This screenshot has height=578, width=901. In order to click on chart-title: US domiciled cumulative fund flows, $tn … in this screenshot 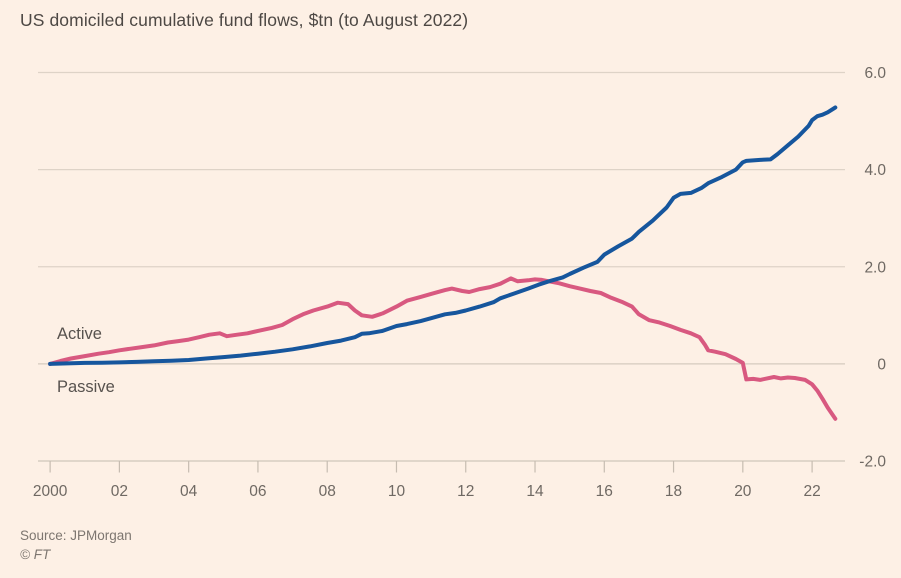, I will do `click(244, 20)`.